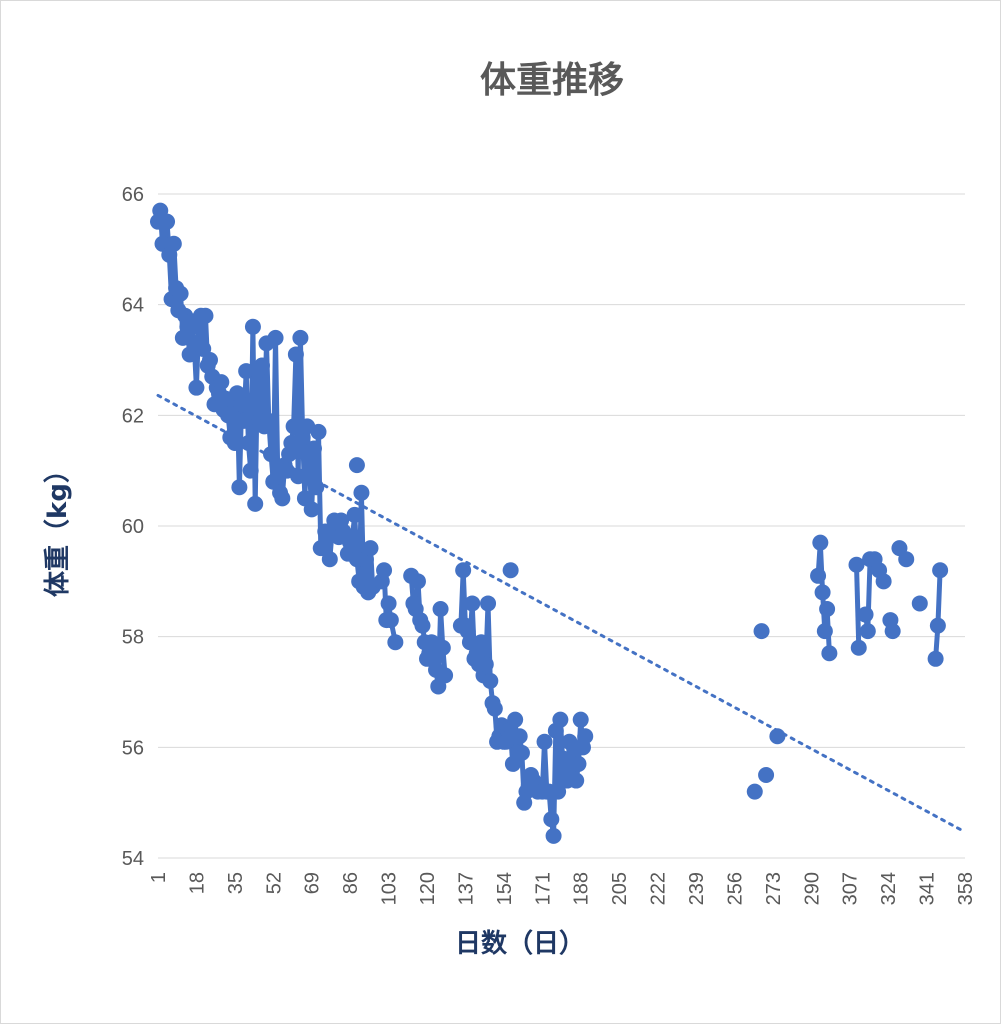  I want to click on x-tick-label: 239, so click(697, 888).